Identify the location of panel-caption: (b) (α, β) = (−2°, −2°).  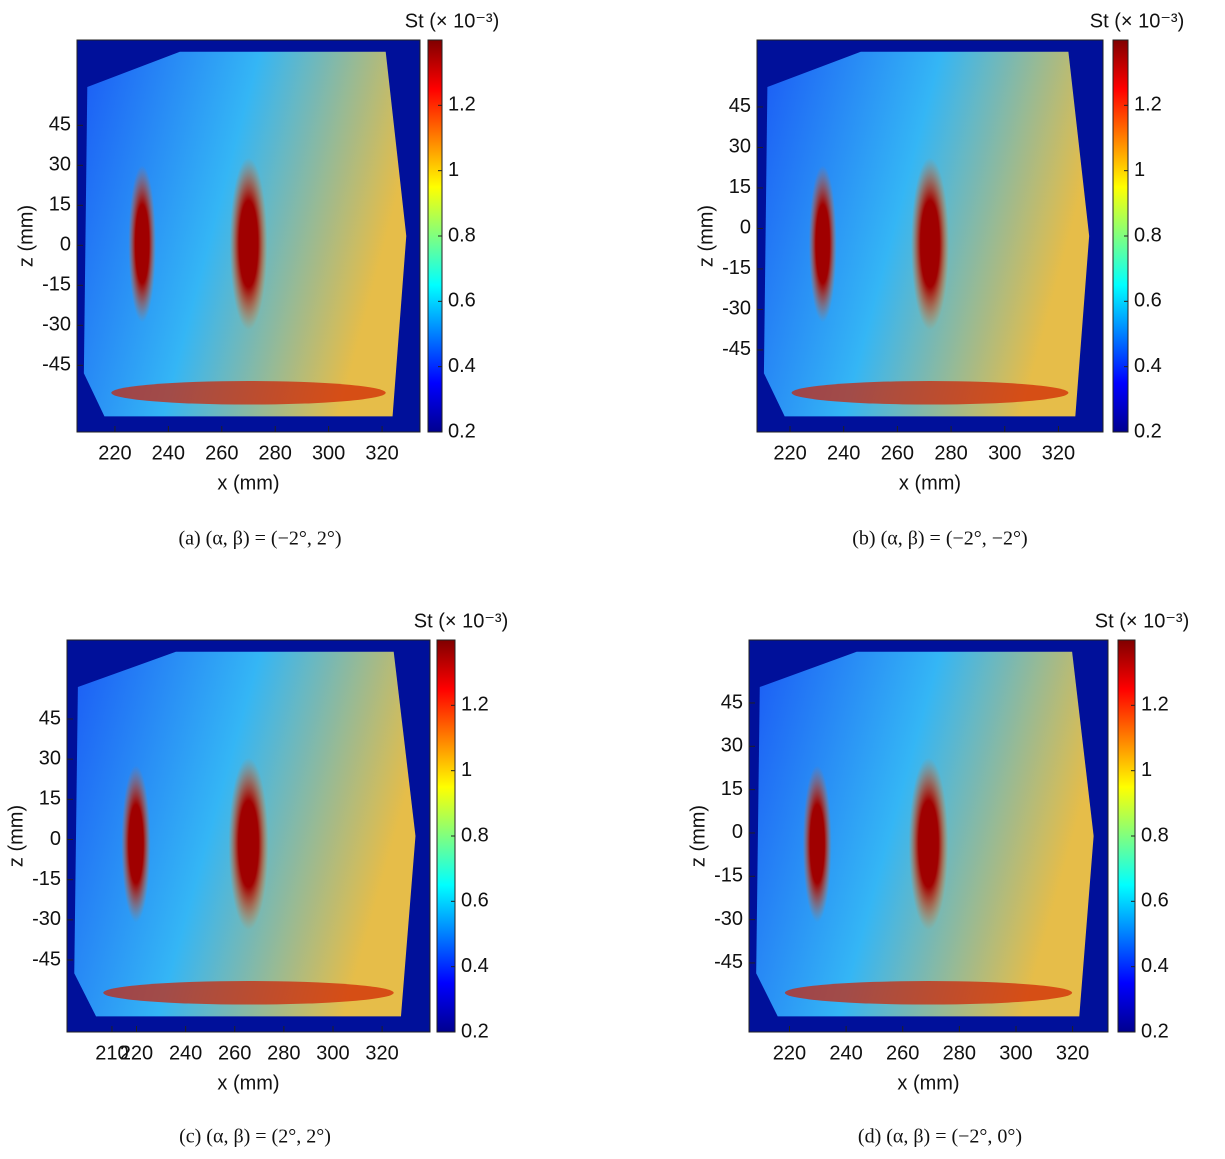
(939, 539).